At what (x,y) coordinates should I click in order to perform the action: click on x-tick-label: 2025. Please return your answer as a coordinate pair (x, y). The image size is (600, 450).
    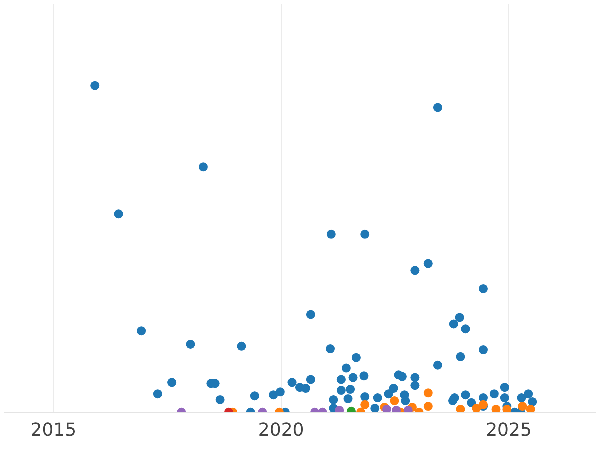
    Looking at the image, I should click on (509, 430).